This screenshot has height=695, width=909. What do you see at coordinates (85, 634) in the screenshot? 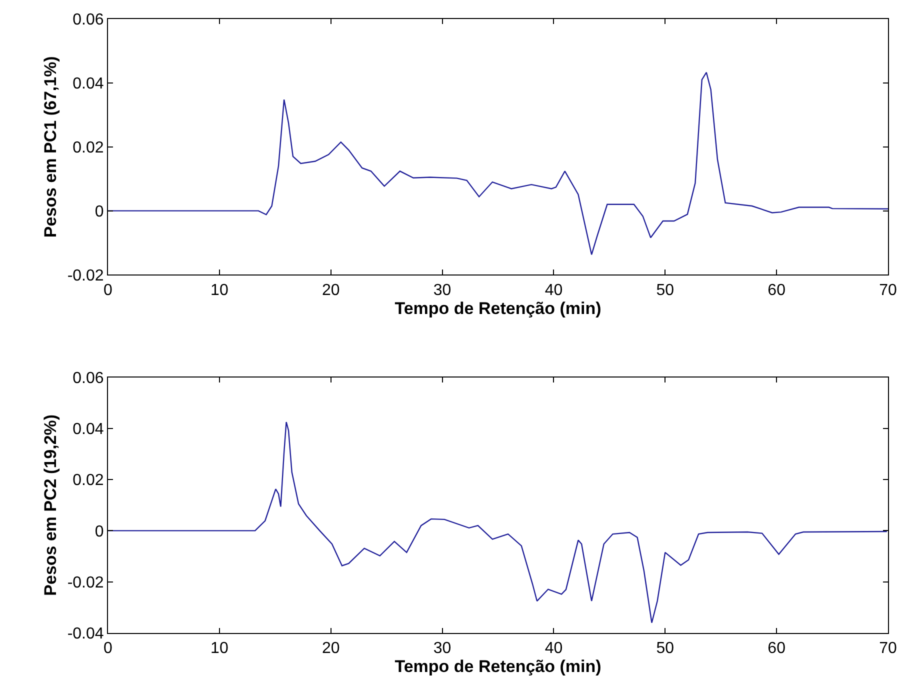
I see `y-tick-label: -0.04` at bounding box center [85, 634].